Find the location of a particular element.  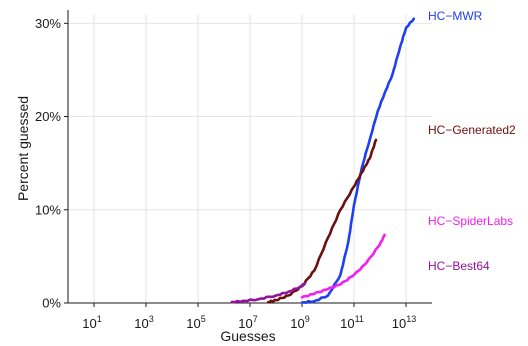

series-label-4: HC−Best64 is located at coordinates (459, 266).